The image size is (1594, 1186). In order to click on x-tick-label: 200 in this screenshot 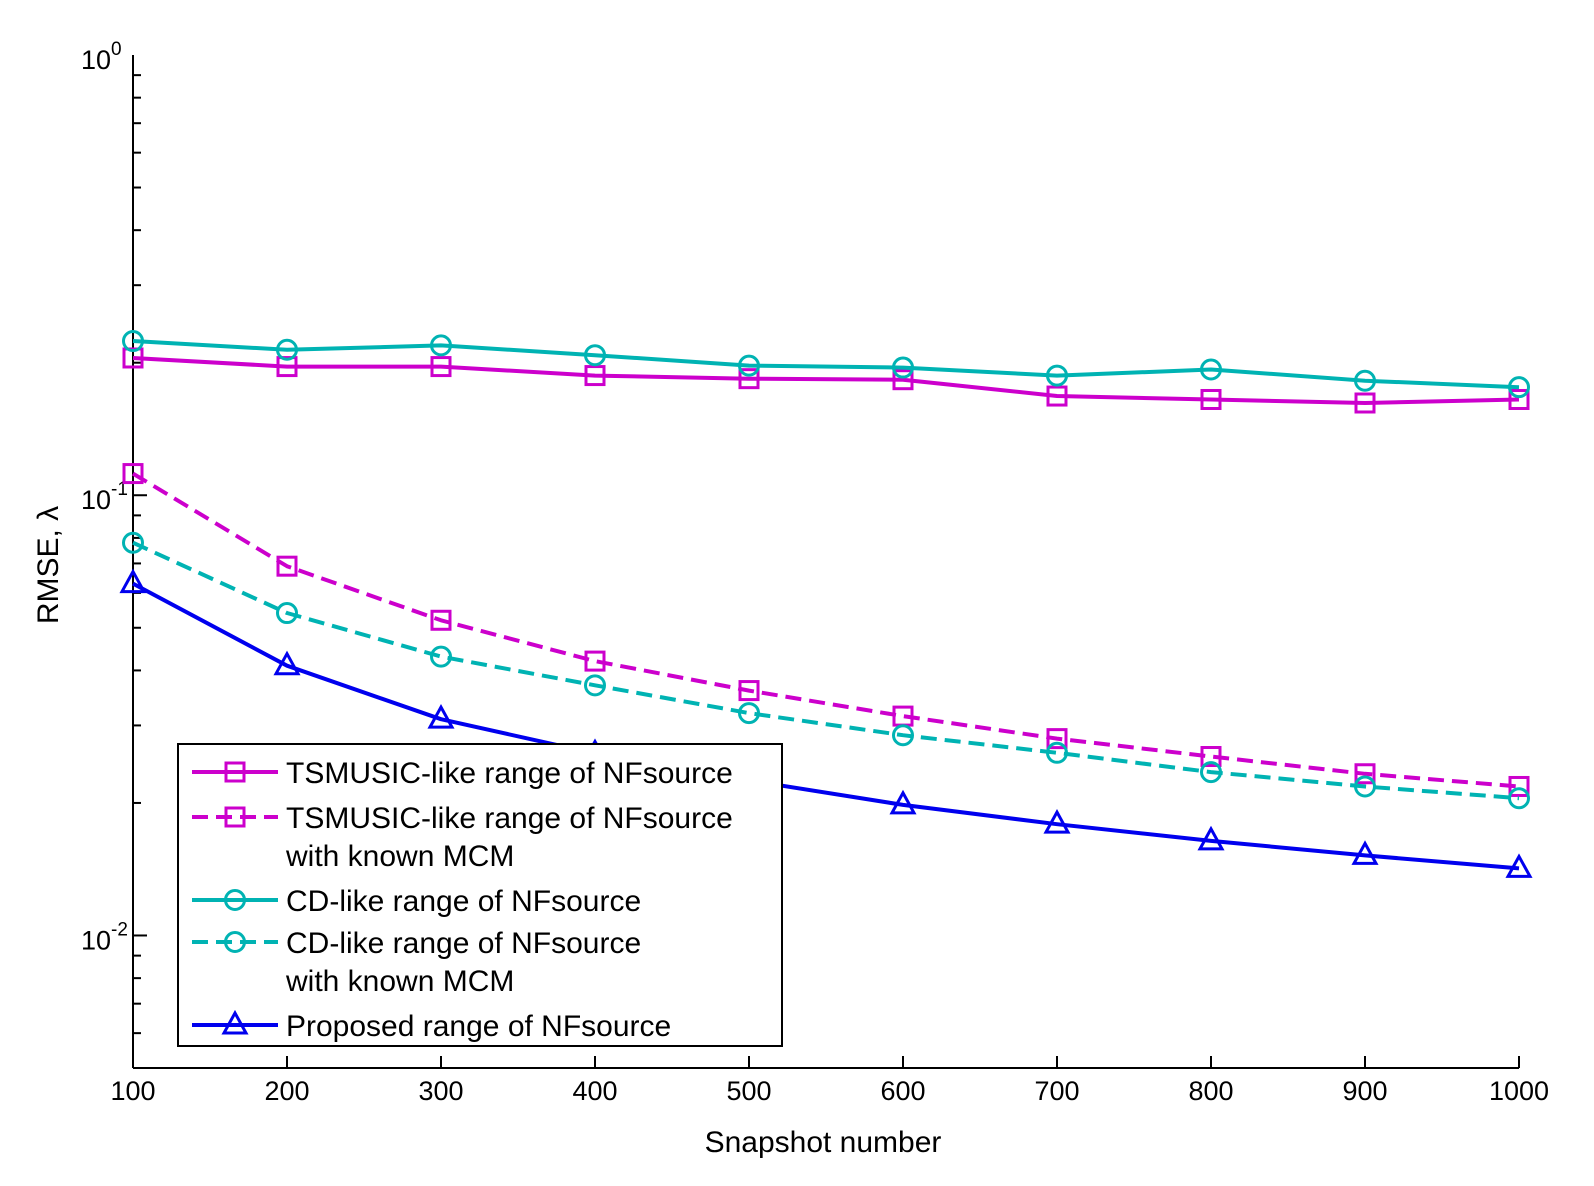, I will do `click(286, 1091)`.